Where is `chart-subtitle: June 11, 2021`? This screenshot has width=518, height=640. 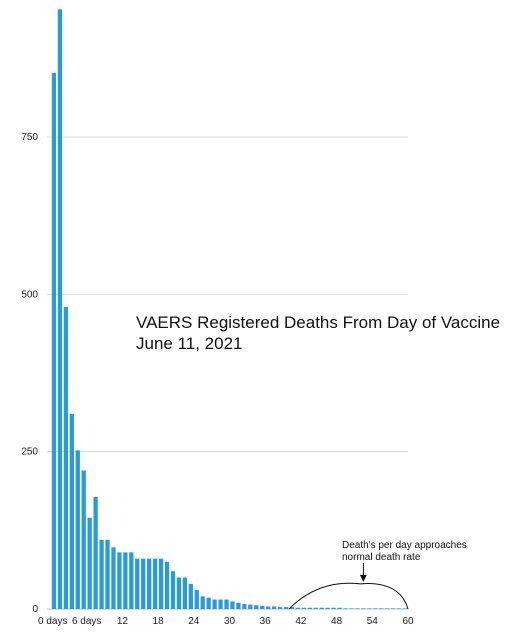
chart-subtitle: June 11, 2021 is located at coordinates (189, 343).